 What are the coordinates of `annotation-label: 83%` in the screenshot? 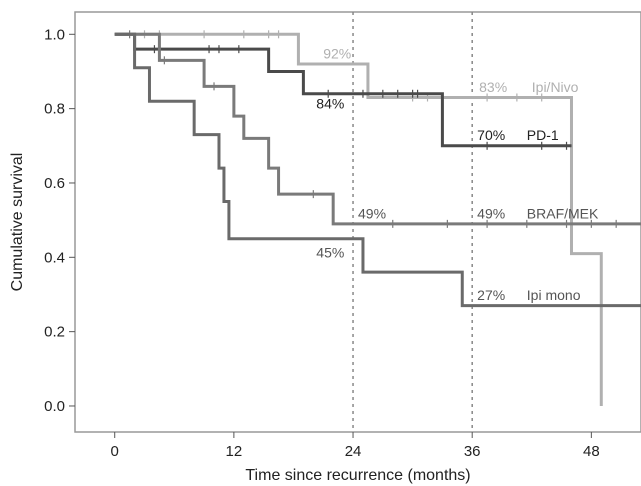 It's located at (493, 87).